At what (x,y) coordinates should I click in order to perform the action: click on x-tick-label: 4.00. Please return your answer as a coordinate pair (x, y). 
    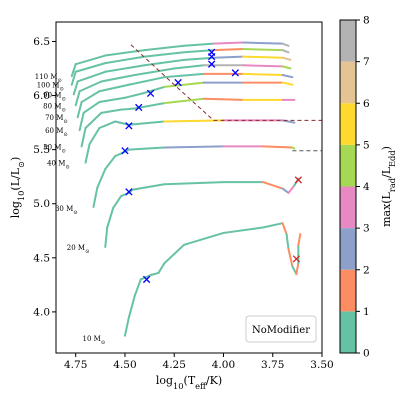
    Looking at the image, I should click on (223, 365).